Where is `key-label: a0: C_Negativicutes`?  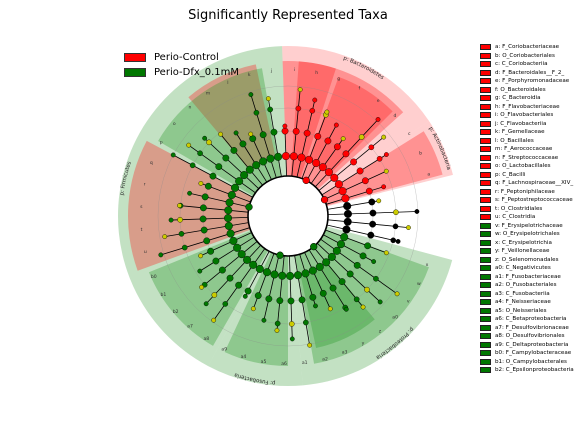 key-label: a0: C_Negativicutes is located at coordinates (523, 268).